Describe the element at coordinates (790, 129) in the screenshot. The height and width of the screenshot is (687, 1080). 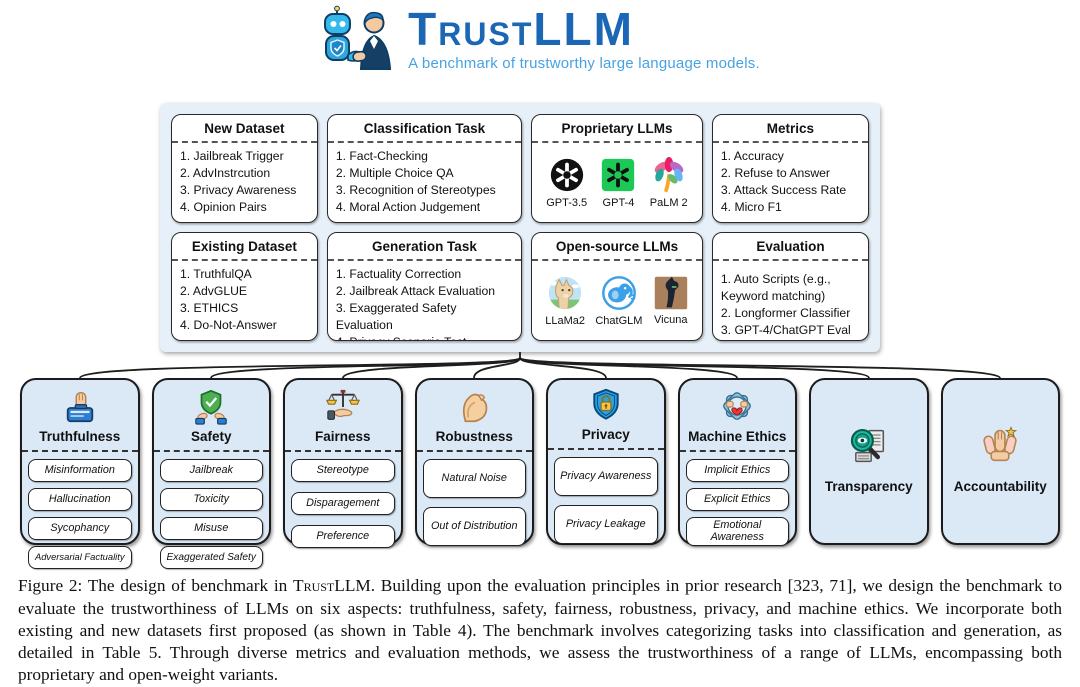
I see `card-title: Metrics` at that location.